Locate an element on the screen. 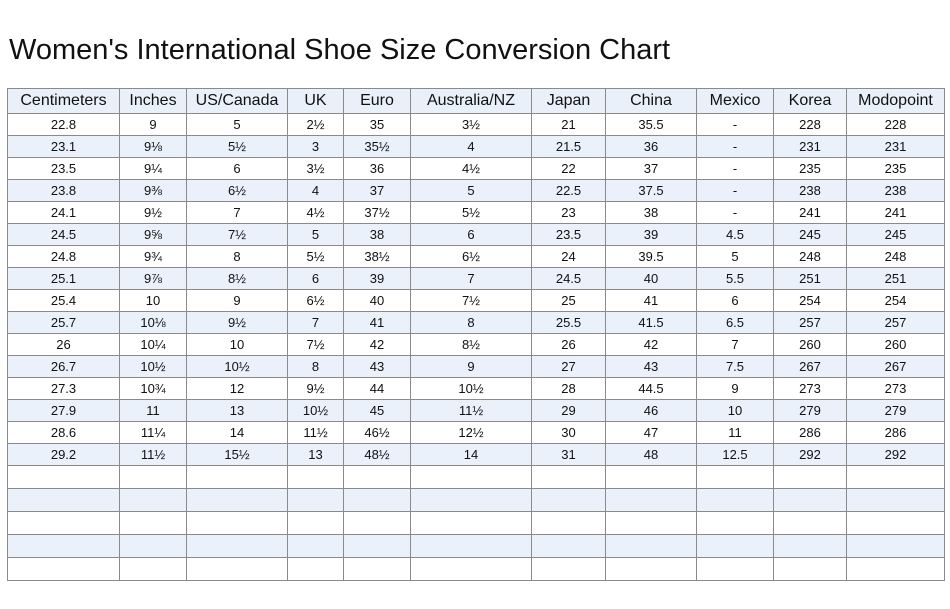 The width and height of the screenshot is (950, 609). table-cell: 286 is located at coordinates (895, 432).